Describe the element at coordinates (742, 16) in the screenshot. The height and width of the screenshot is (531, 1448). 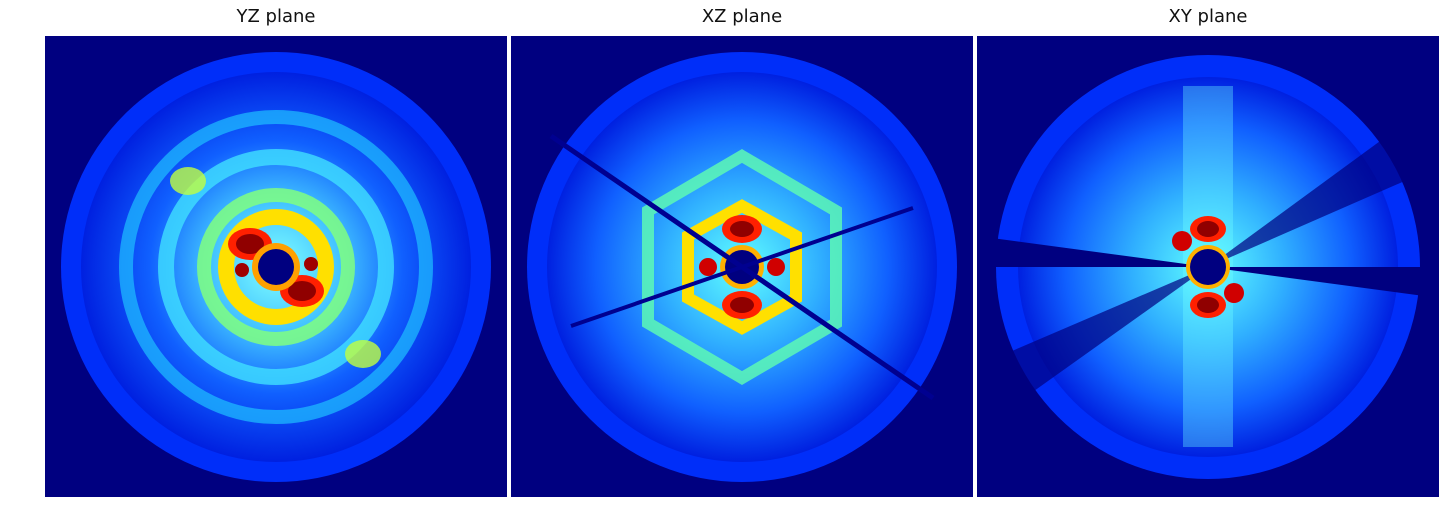
I see `panel-title: XZ plane` at that location.